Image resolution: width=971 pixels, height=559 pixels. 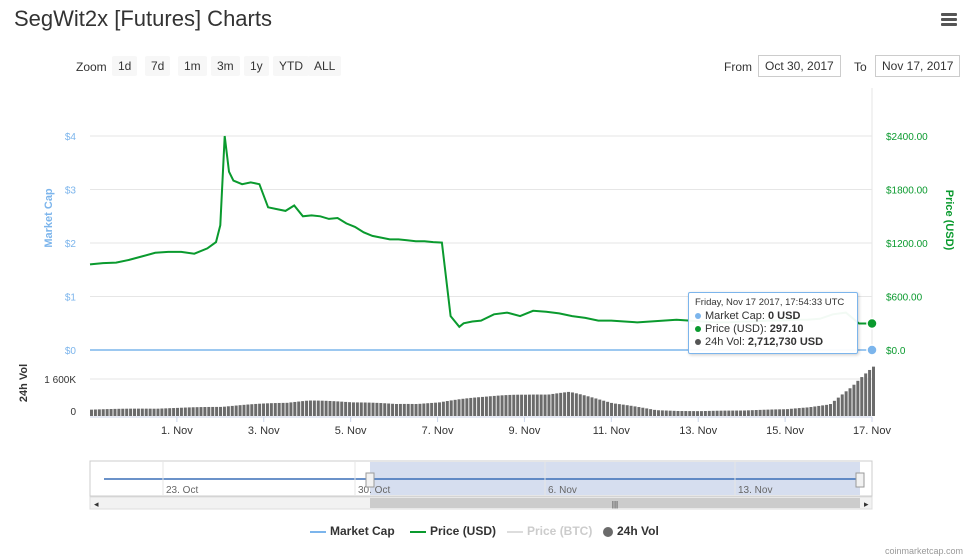 What do you see at coordinates (370, 480) in the screenshot?
I see `navigator-left-handle` at bounding box center [370, 480].